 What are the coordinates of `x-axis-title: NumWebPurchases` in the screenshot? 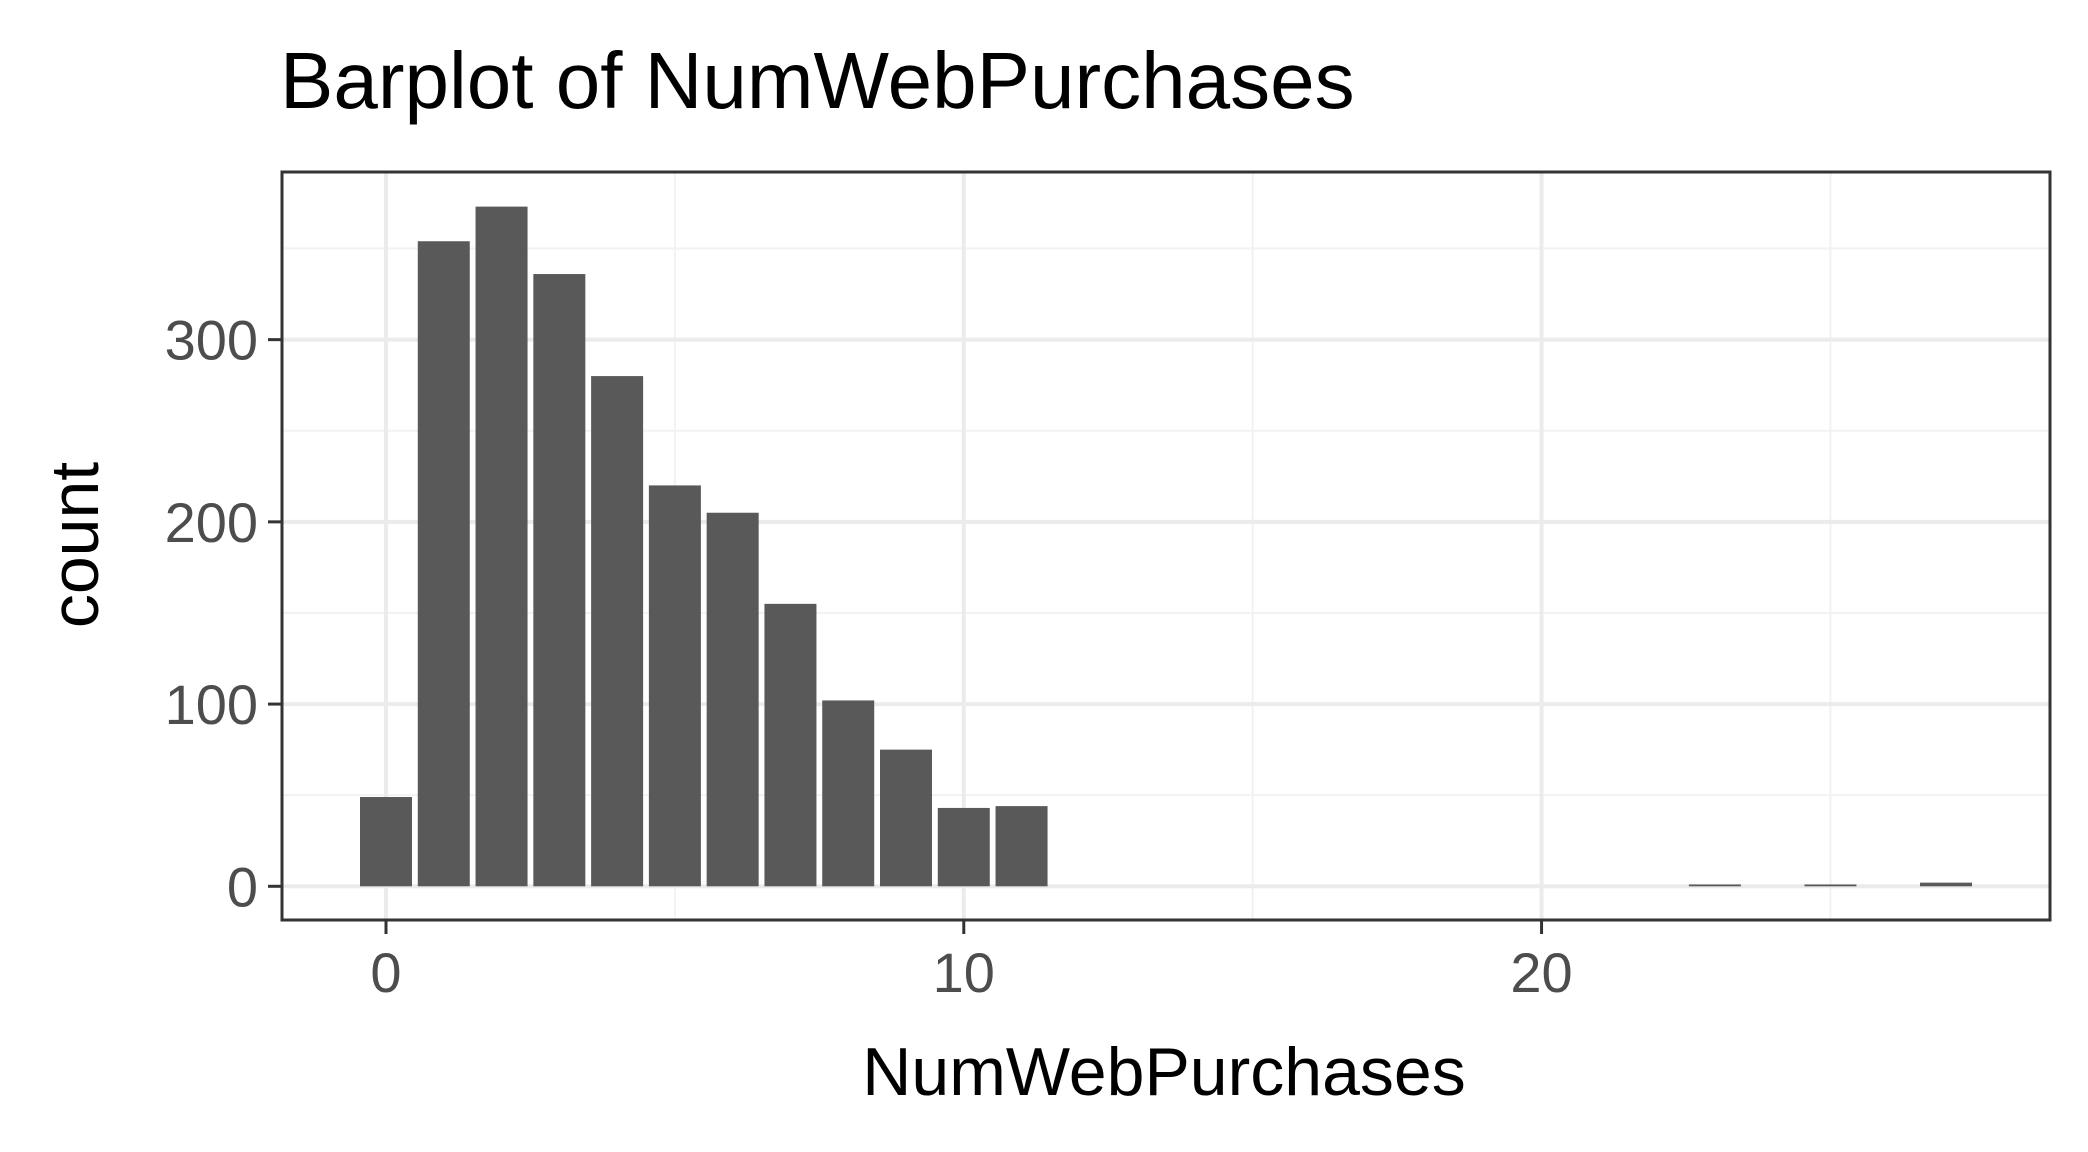 It's located at (1163, 1072).